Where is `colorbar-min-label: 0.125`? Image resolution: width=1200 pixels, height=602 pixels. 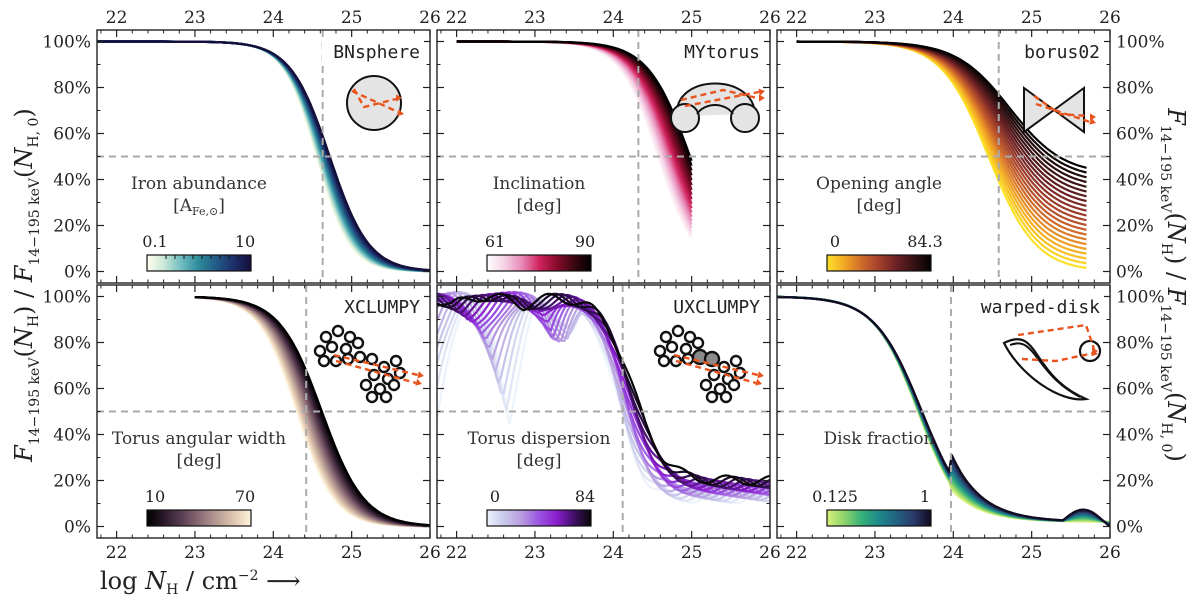 colorbar-min-label: 0.125 is located at coordinates (835, 496).